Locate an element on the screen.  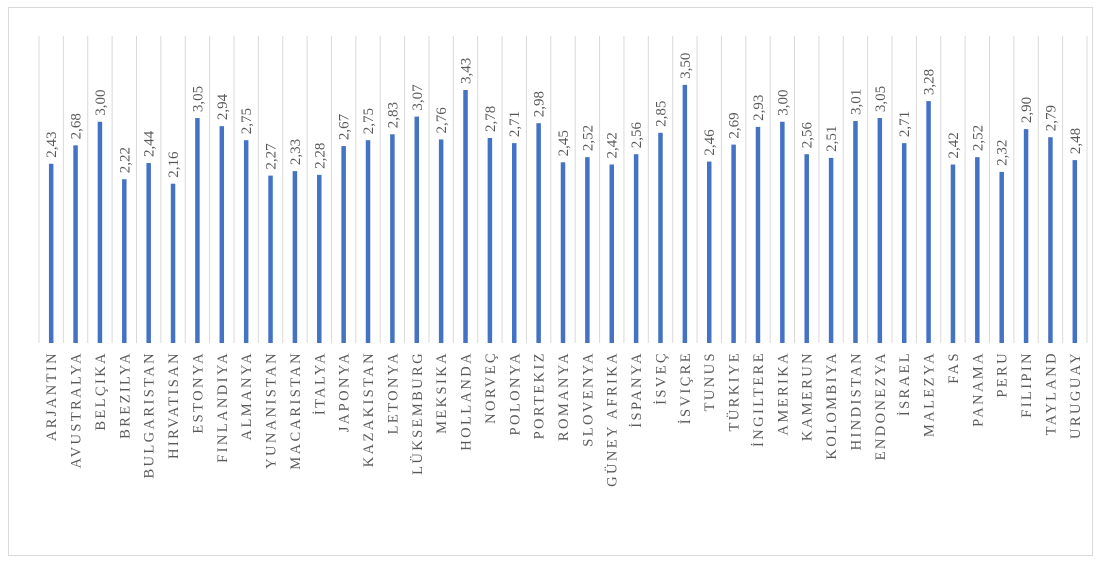
tick-label: İSVEÇ is located at coordinates (661, 378).